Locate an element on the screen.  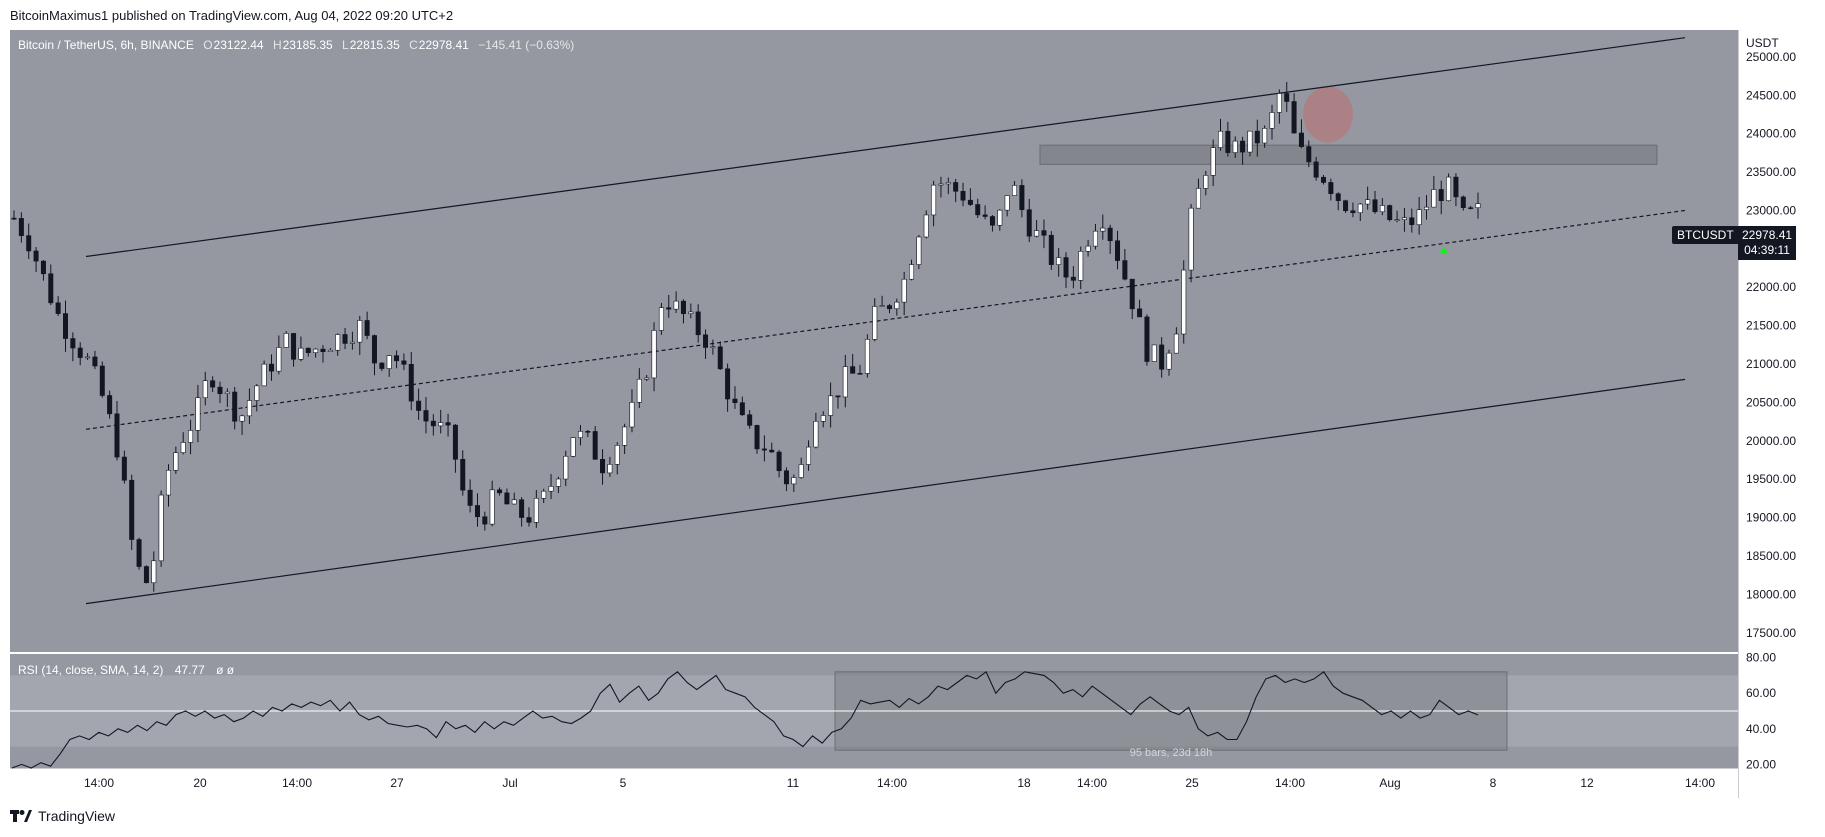
price-tick-label: 17500.00 is located at coordinates (1771, 633).